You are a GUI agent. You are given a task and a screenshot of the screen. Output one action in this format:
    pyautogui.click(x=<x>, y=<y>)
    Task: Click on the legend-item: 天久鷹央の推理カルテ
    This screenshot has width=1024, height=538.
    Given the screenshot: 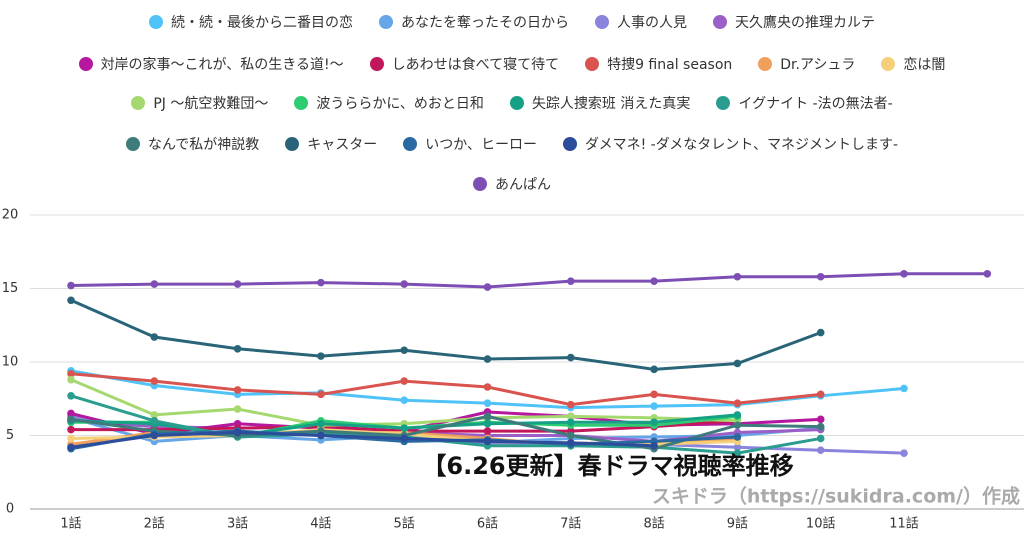 What is the action you would take?
    pyautogui.click(x=794, y=22)
    